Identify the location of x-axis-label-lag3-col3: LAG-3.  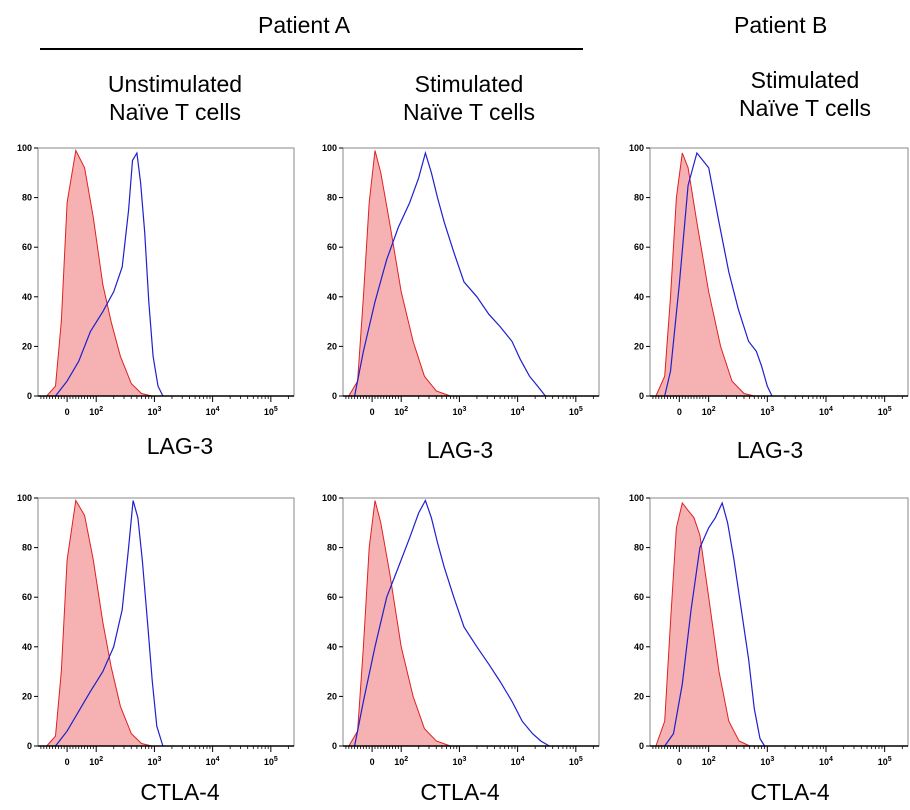
(770, 450).